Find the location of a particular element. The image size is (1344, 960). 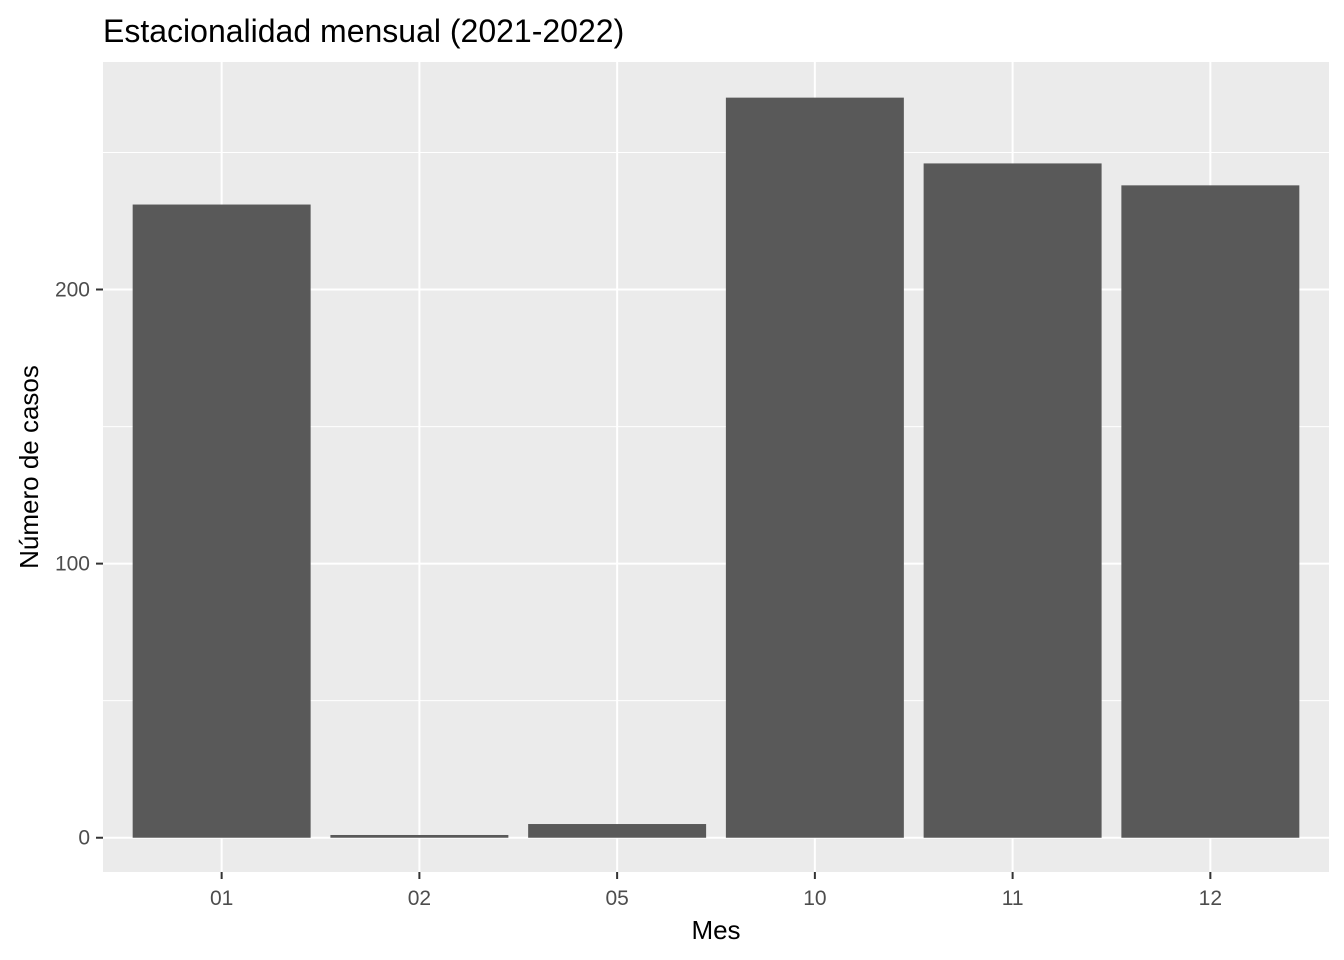

x-axis-title: Mes is located at coordinates (715, 930).